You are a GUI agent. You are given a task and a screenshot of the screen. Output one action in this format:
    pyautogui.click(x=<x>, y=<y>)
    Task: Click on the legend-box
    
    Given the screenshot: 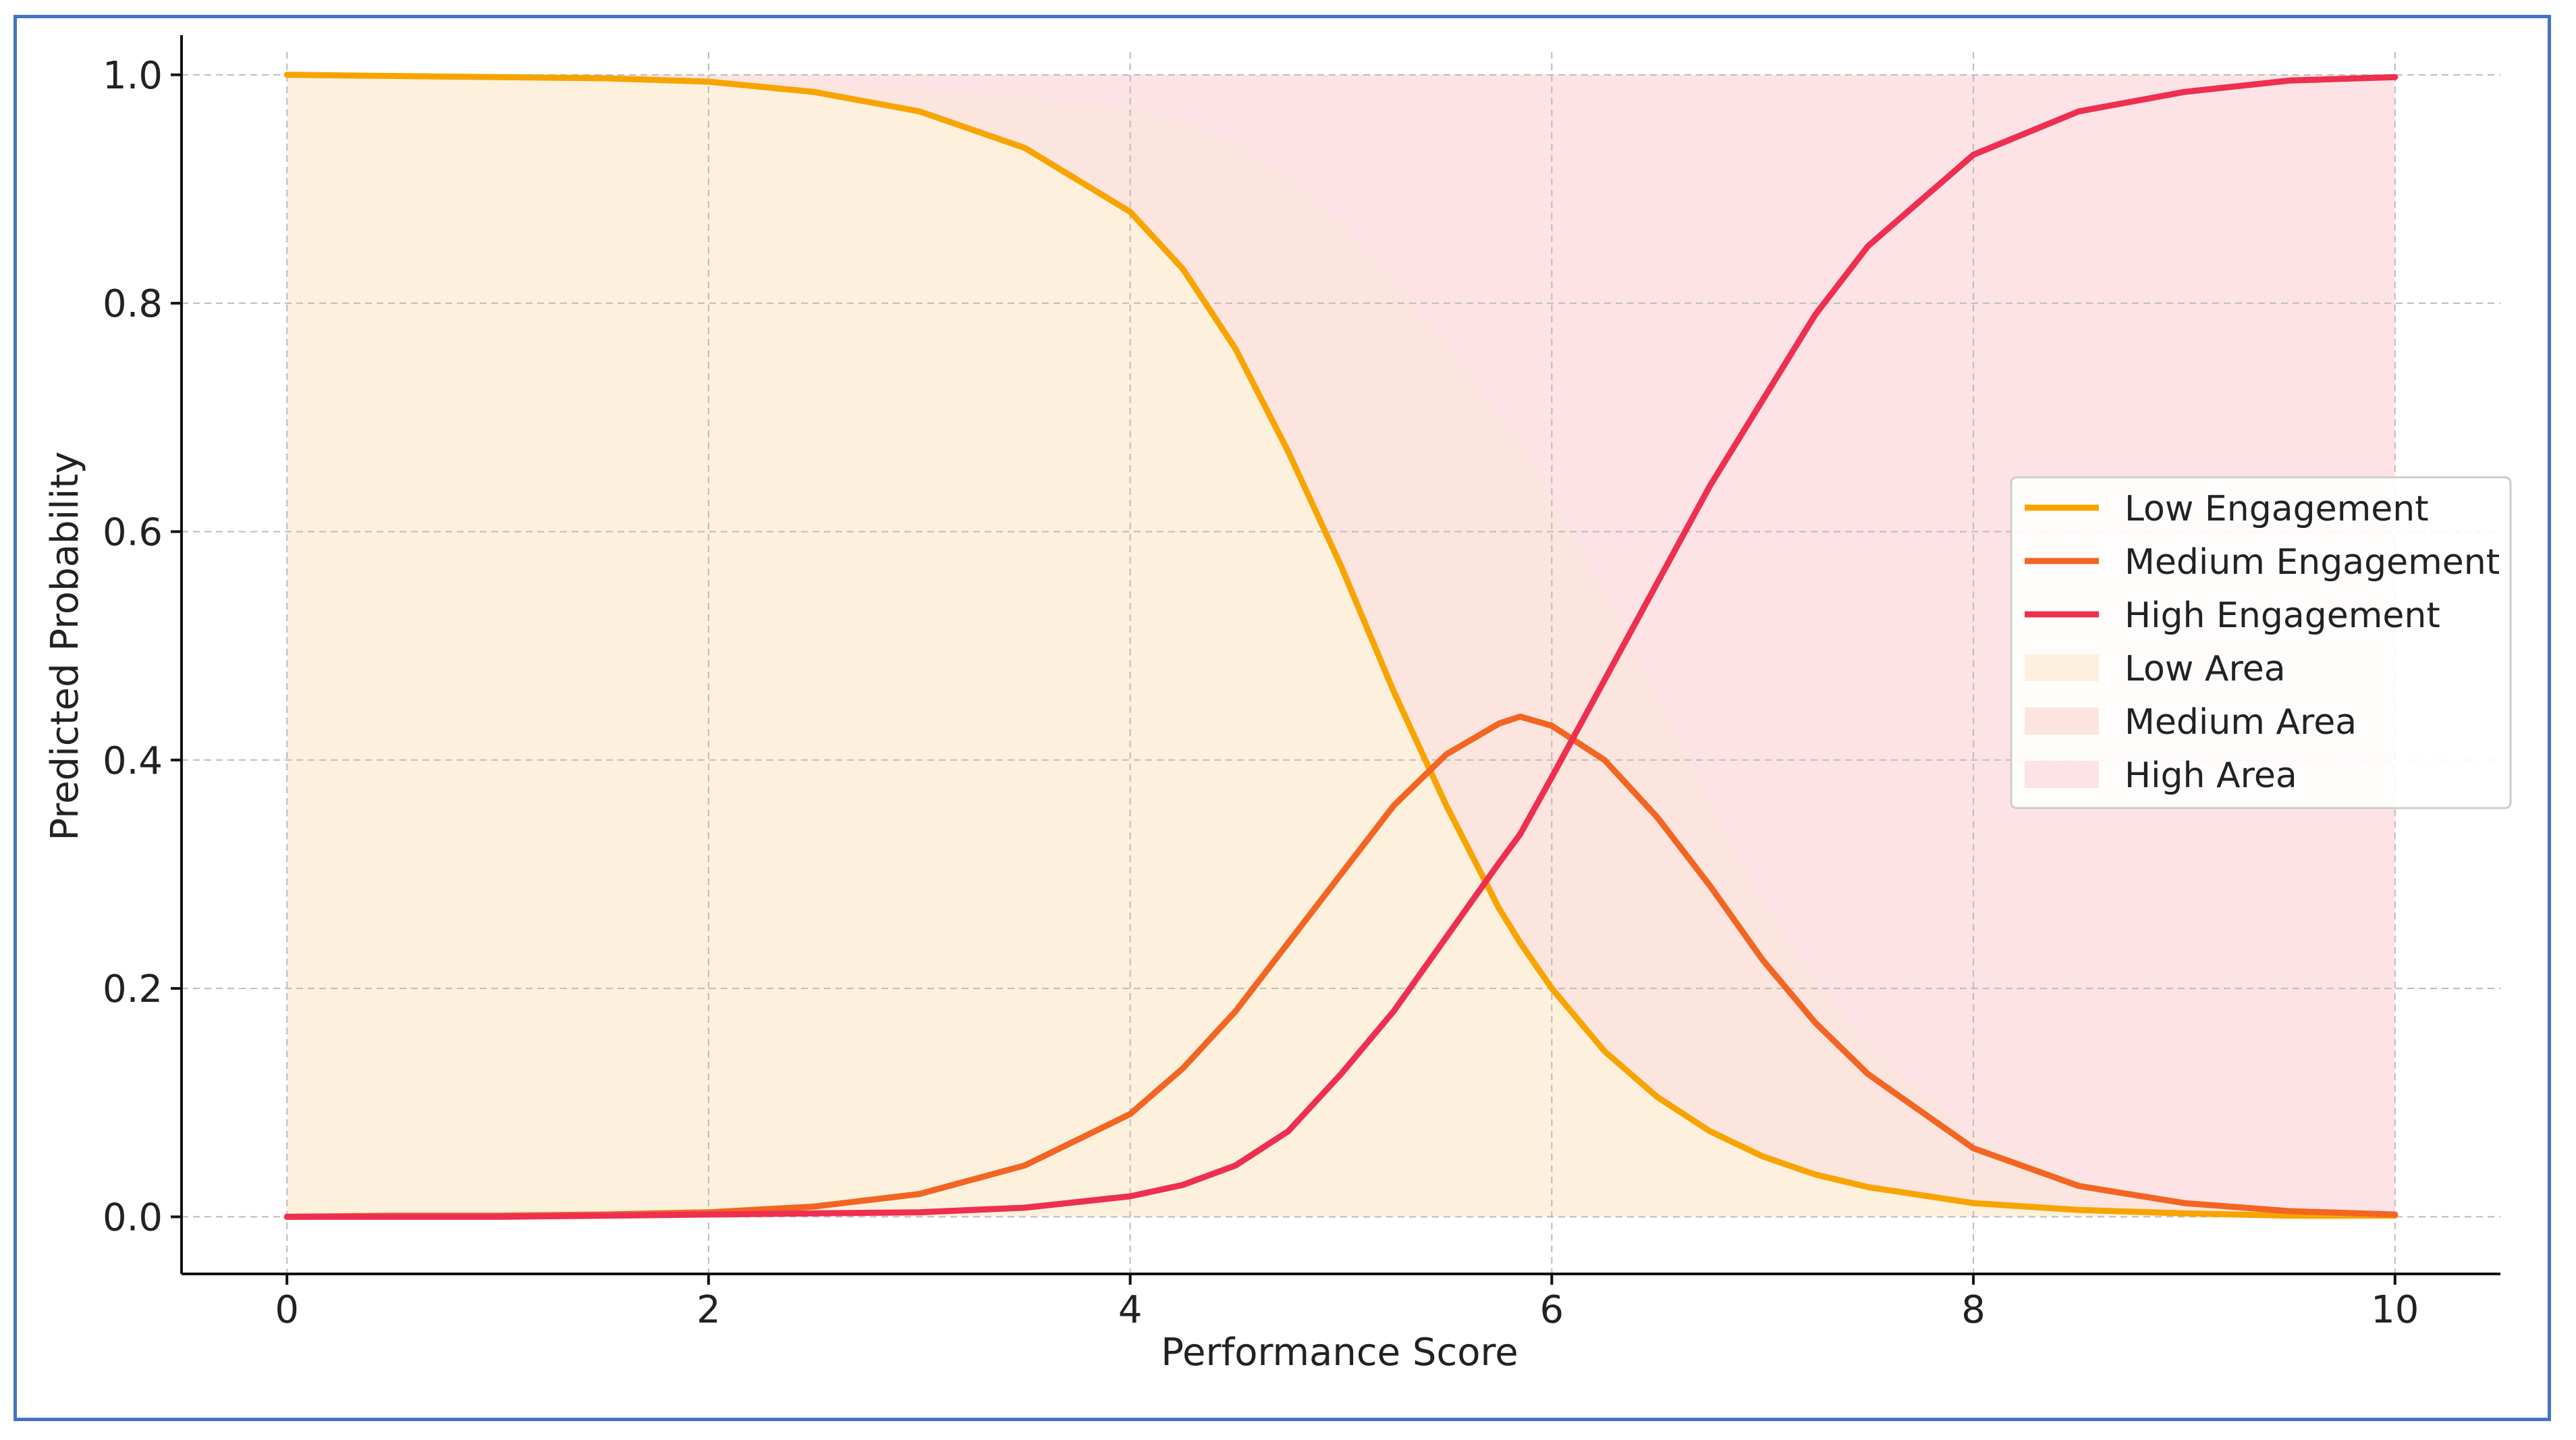 What is the action you would take?
    pyautogui.click(x=2261, y=642)
    